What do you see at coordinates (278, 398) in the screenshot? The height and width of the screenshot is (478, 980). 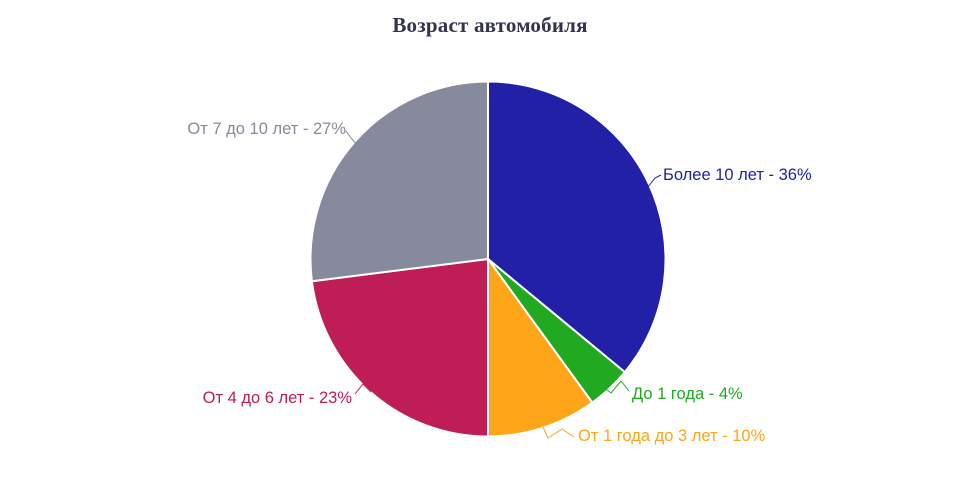 I see `slice-label-3: От 4 до 6 лет - 23%` at bounding box center [278, 398].